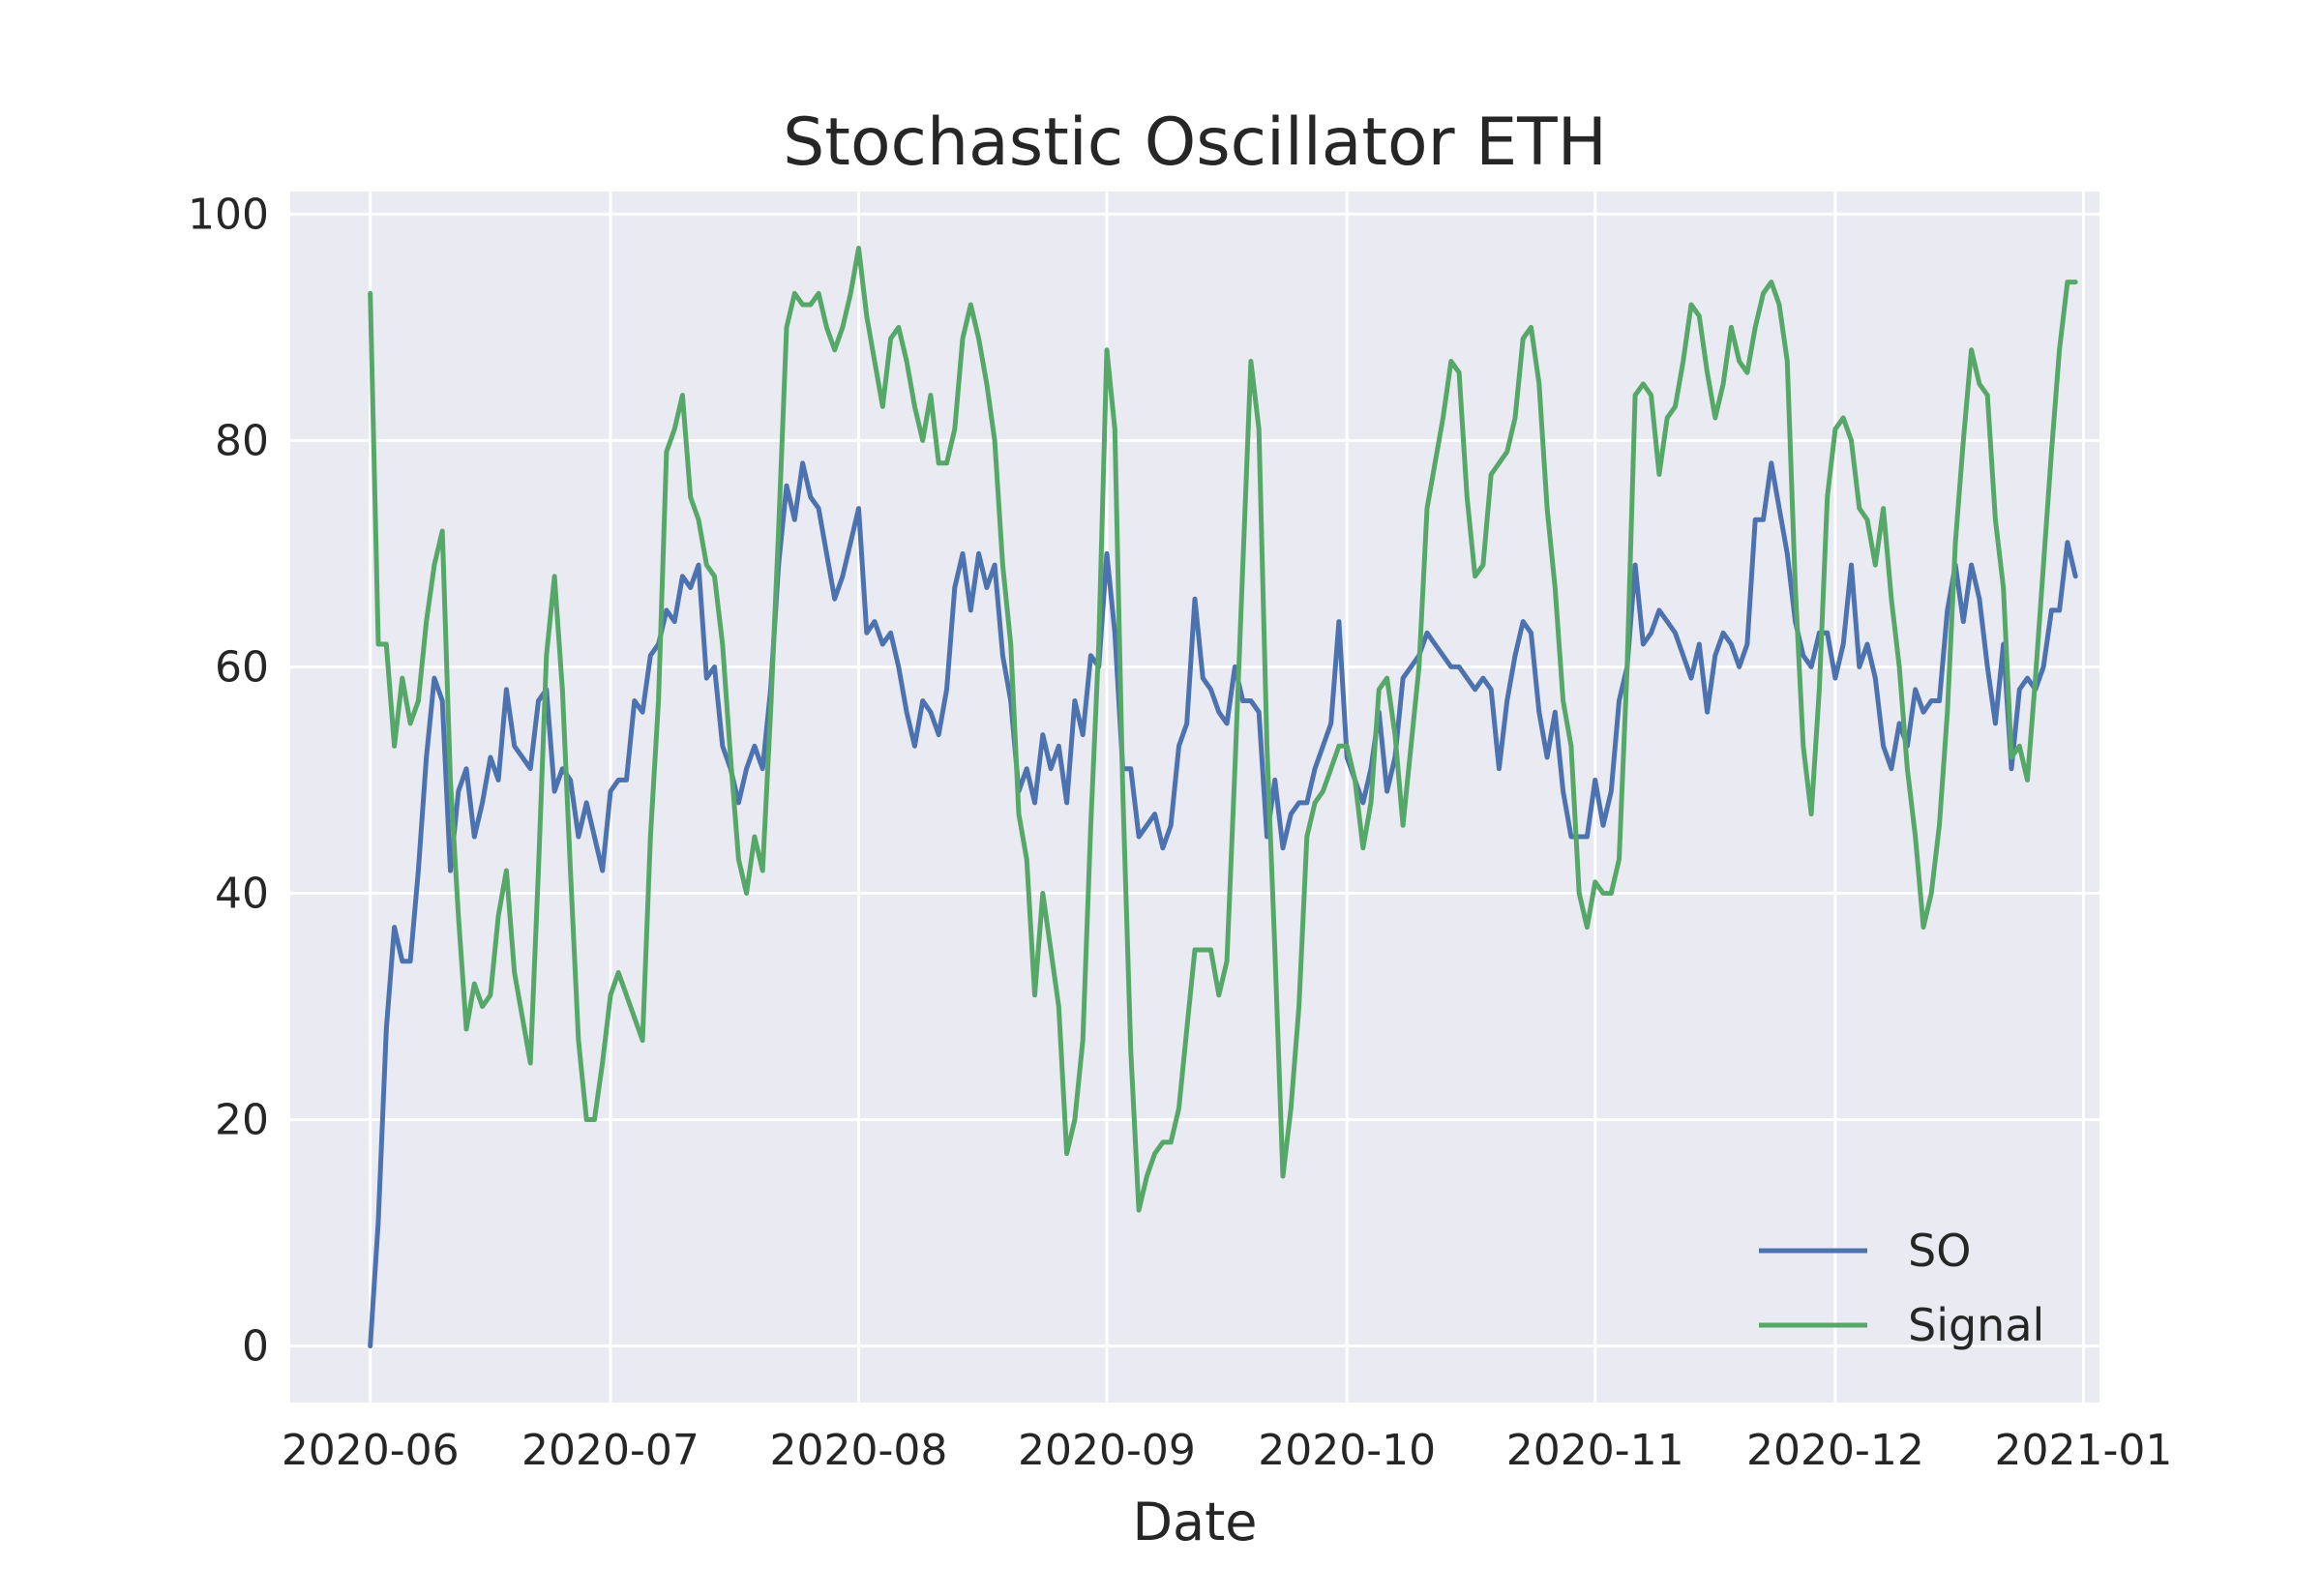 Image resolution: width=2322 pixels, height=1596 pixels. I want to click on y-axis-ticks: 0 20 40 60 80 100, so click(228, 780).